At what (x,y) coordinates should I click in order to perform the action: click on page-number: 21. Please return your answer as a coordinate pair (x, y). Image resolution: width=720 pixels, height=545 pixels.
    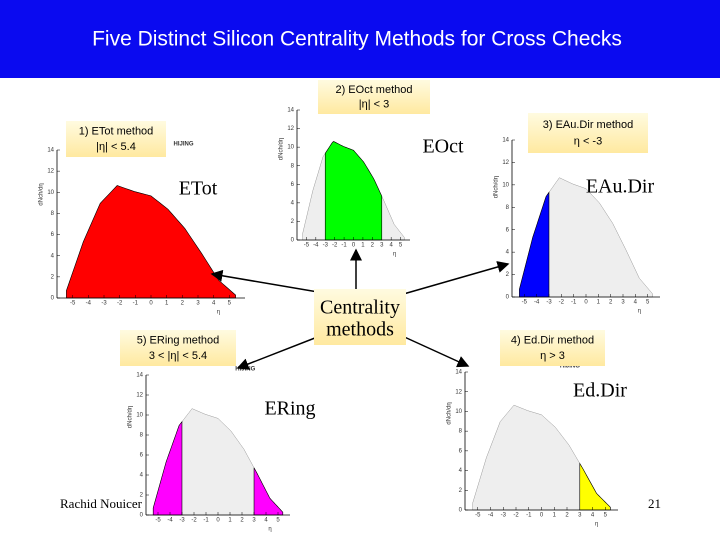
    Looking at the image, I should click on (654, 503).